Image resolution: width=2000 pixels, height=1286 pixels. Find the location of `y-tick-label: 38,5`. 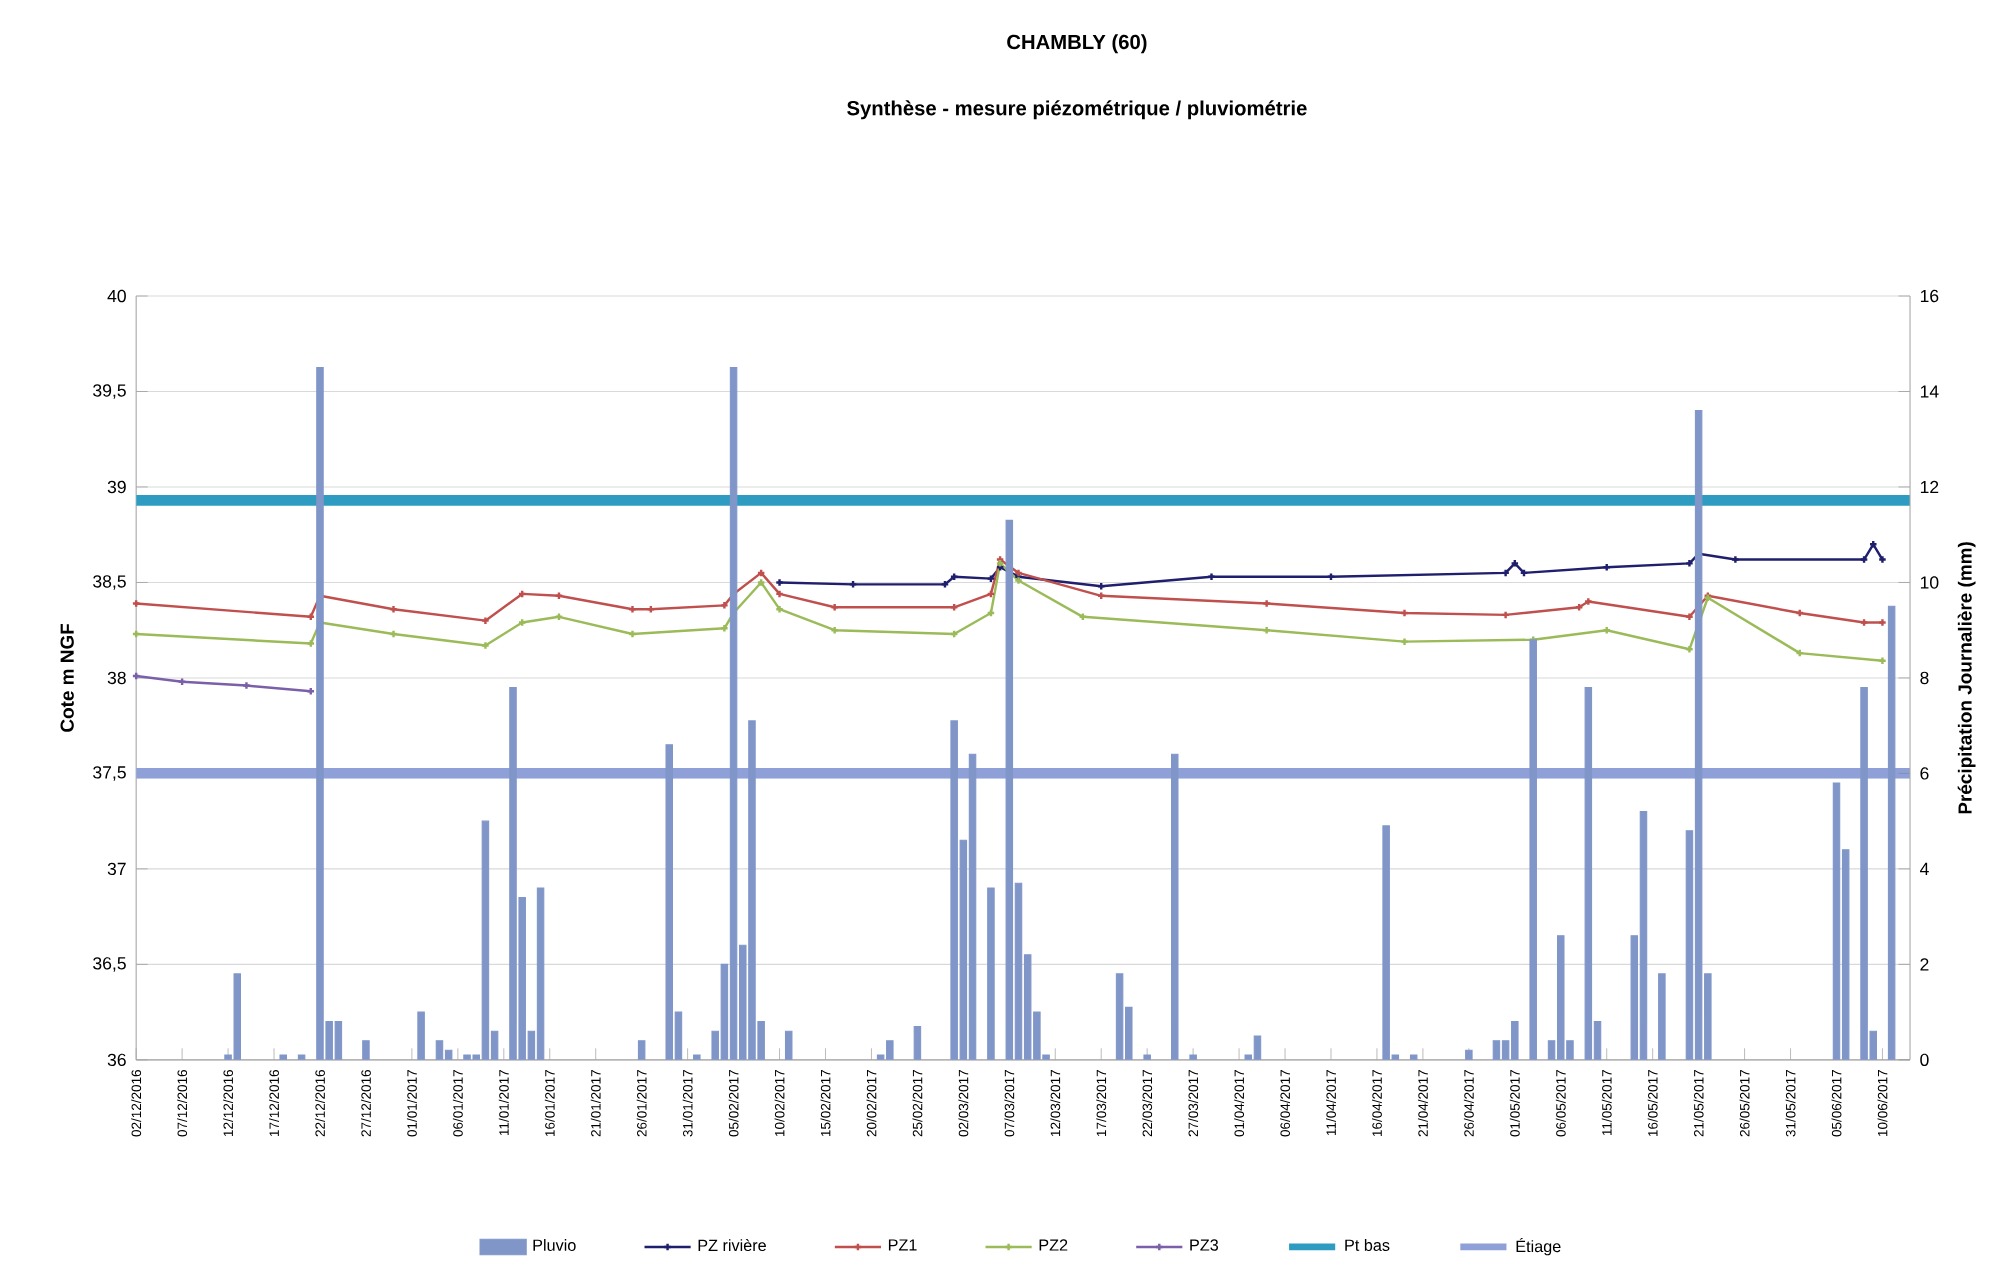

y-tick-label: 38,5 is located at coordinates (109, 582).